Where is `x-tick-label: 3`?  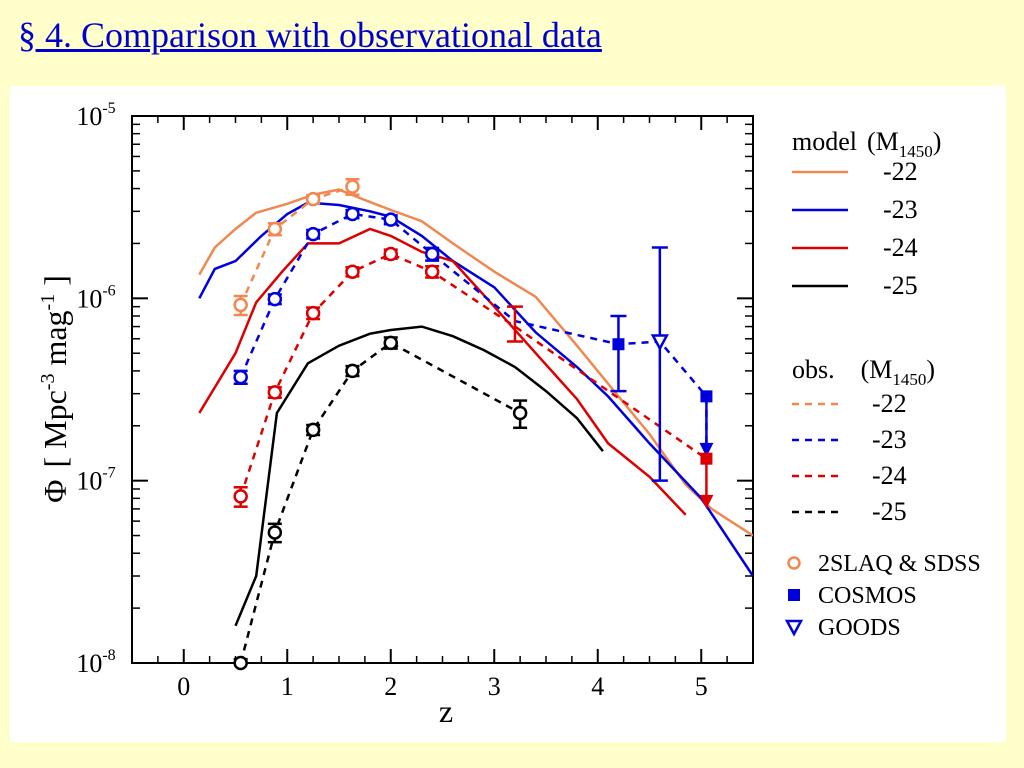
x-tick-label: 3 is located at coordinates (494, 686).